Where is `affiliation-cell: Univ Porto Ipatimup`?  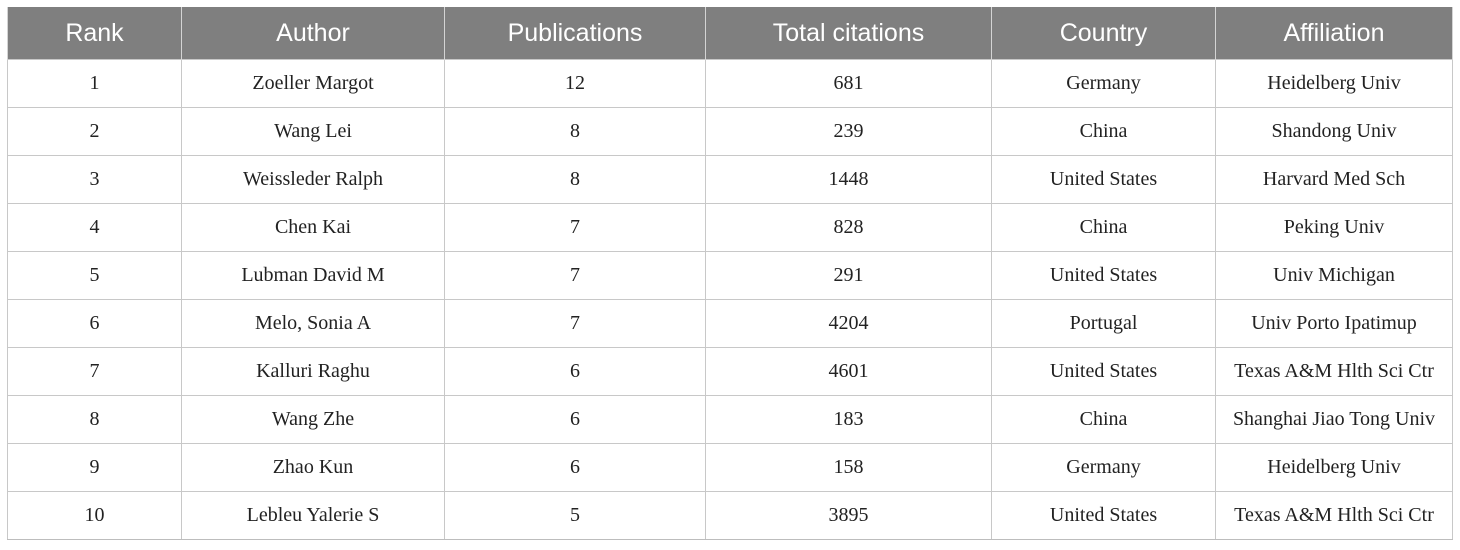
affiliation-cell: Univ Porto Ipatimup is located at coordinates (1334, 323).